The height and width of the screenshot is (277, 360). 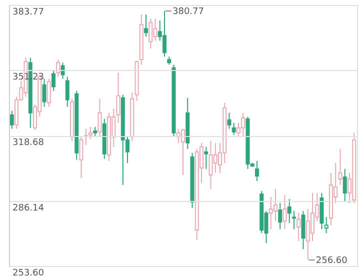 I want to click on y-tick-label: 286.14, so click(x=28, y=208).